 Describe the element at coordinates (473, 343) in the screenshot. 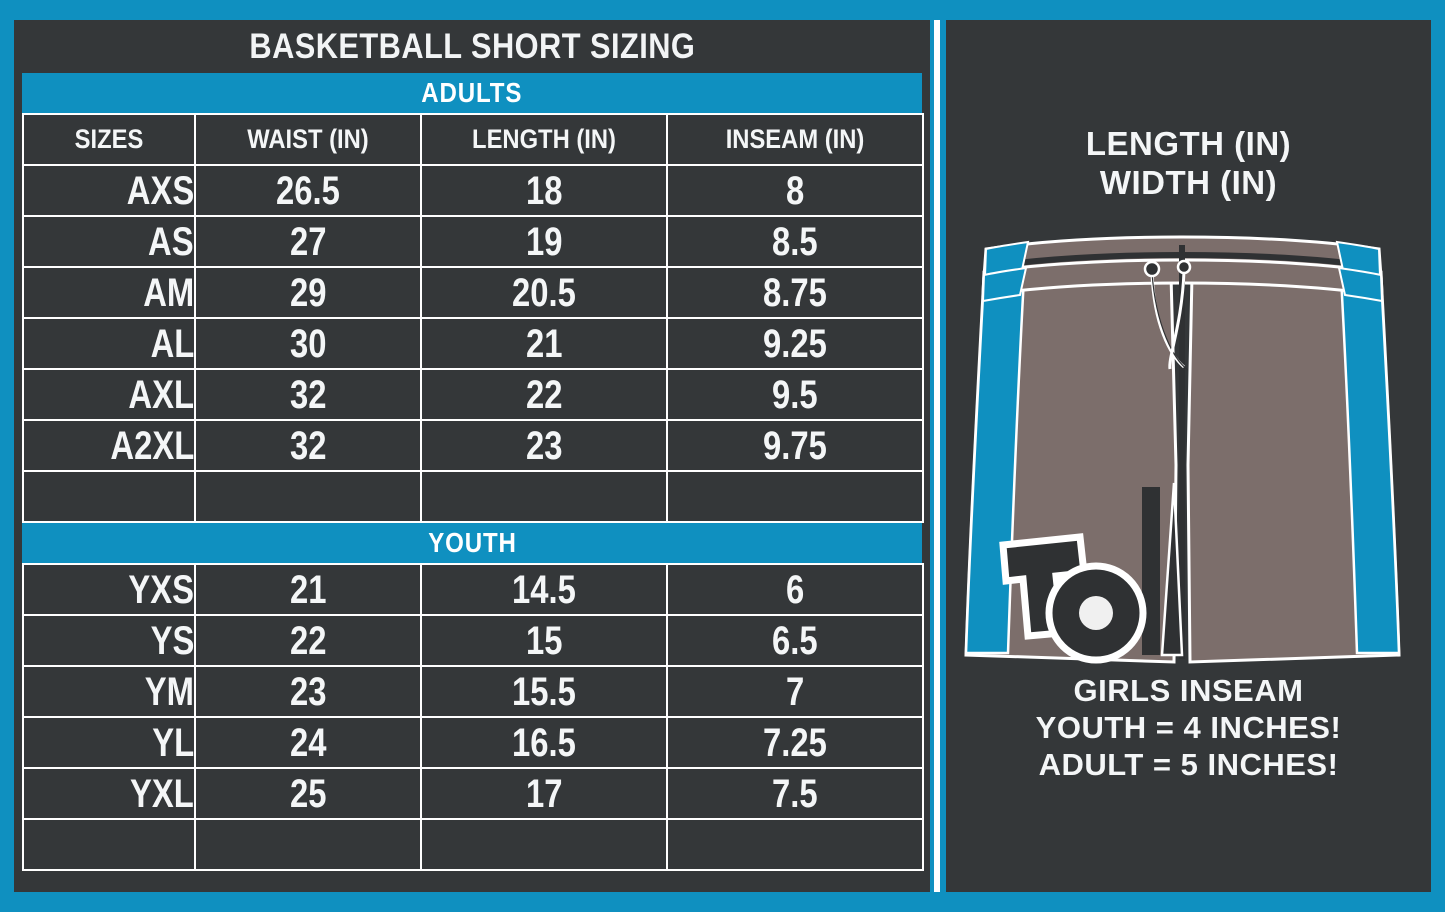

I see `table-row: AL 30 21 9.25` at that location.